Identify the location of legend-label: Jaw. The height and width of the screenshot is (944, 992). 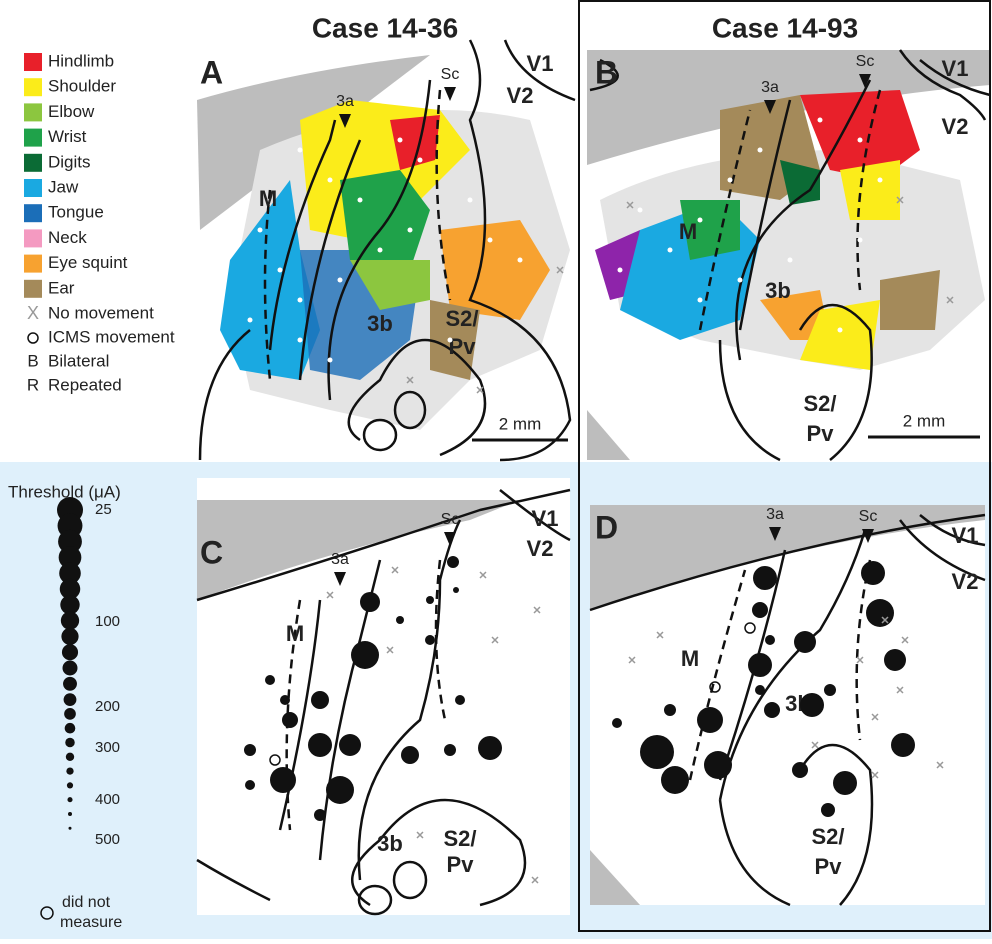
(63, 186).